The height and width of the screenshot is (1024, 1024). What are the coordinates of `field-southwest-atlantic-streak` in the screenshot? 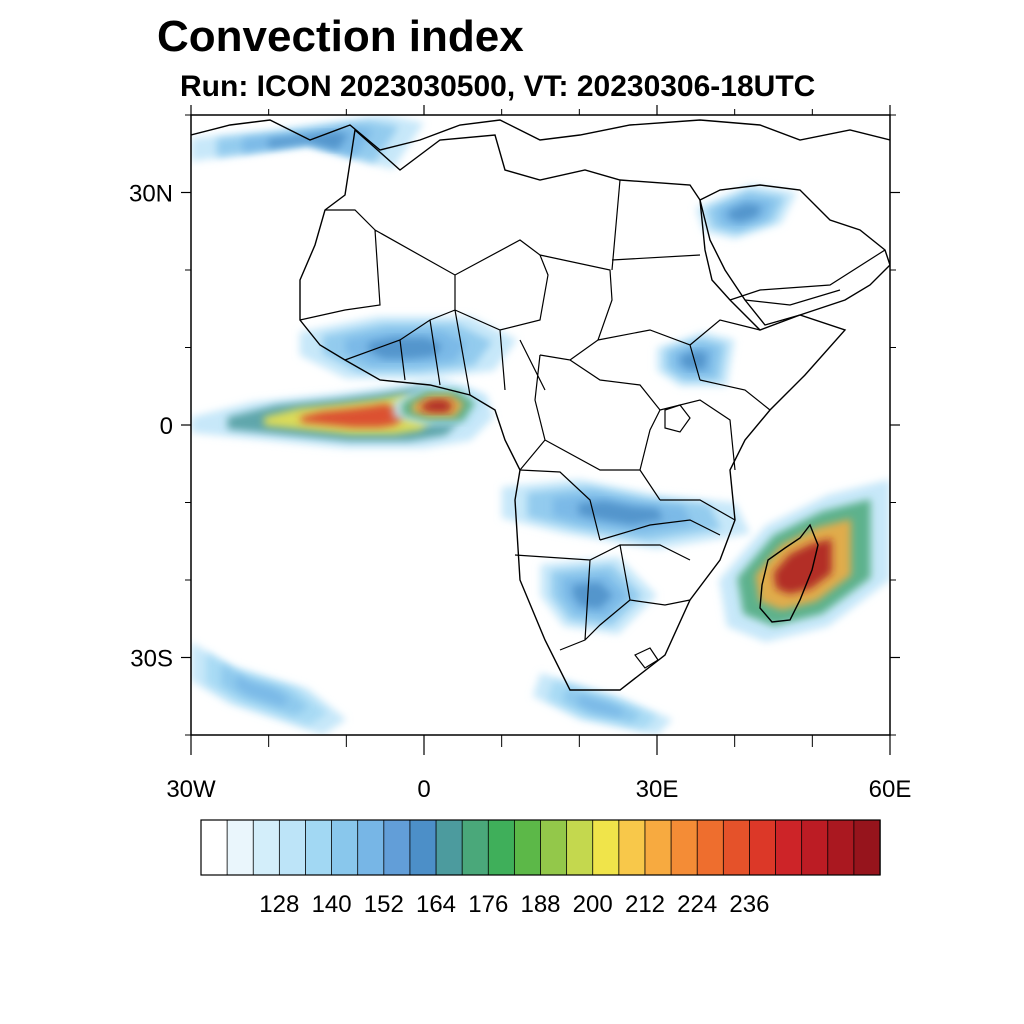 It's located at (263, 690).